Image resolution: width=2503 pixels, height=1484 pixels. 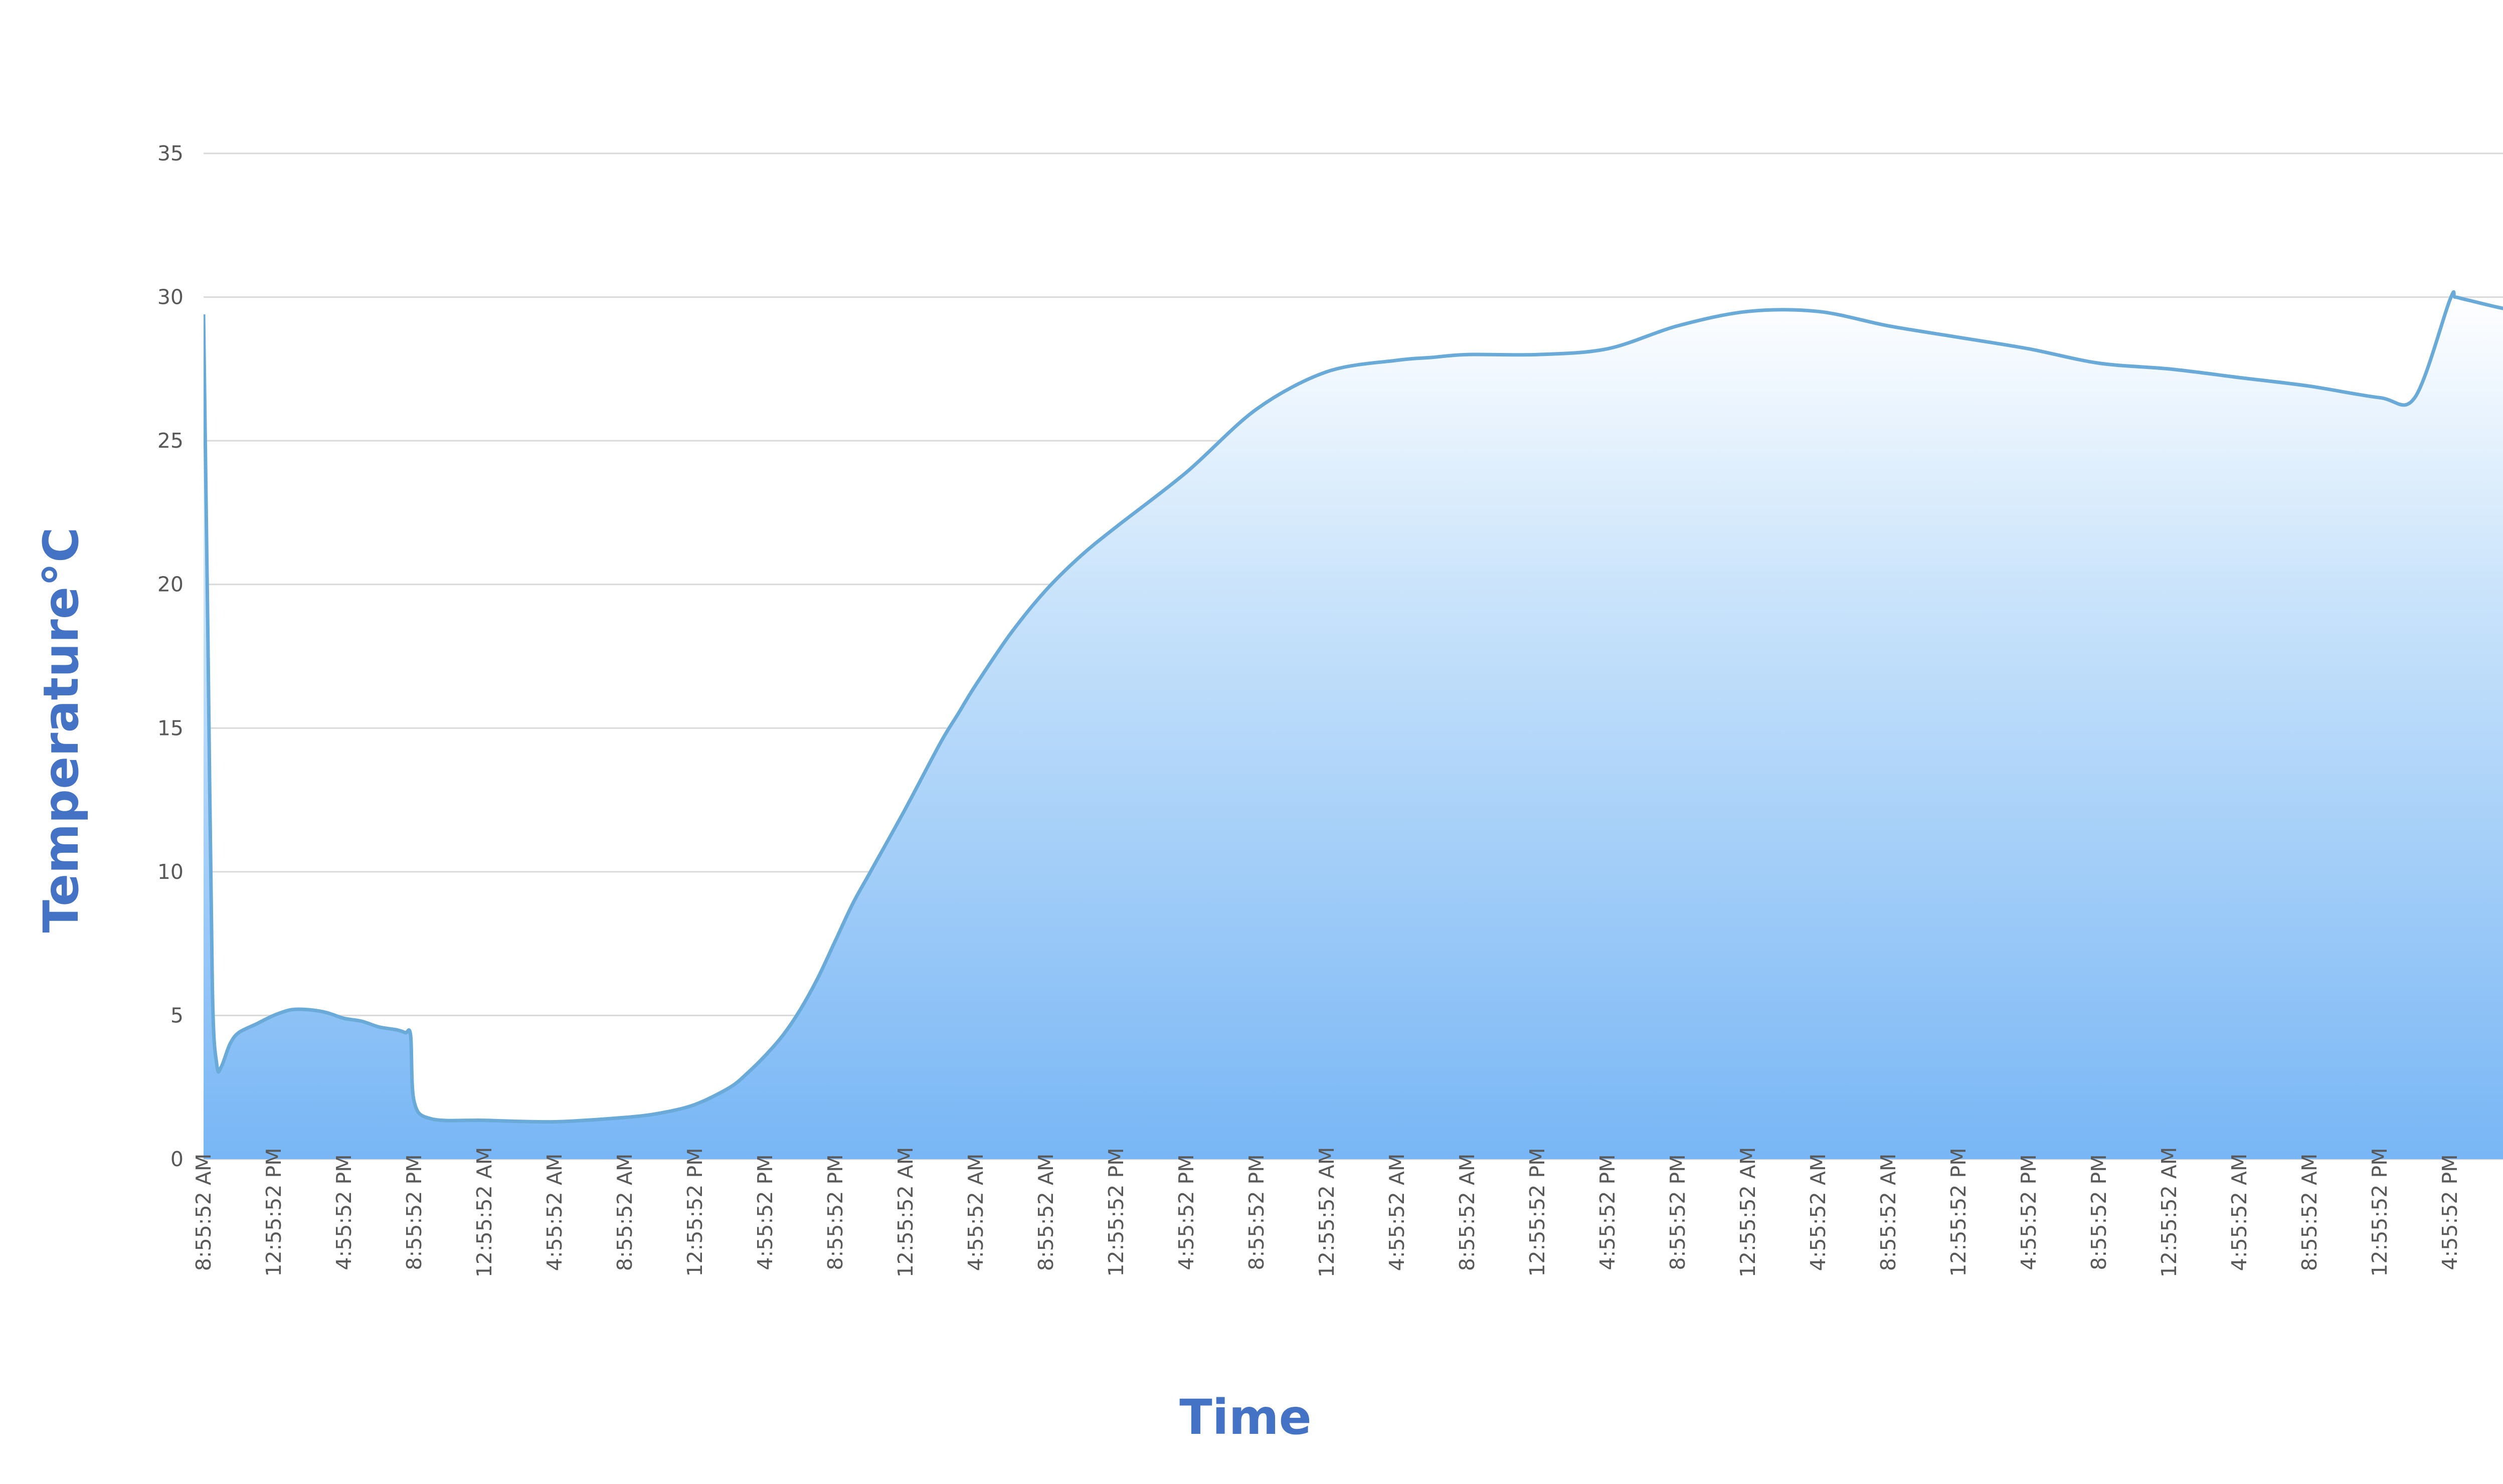 What do you see at coordinates (171, 297) in the screenshot?
I see `y-tick-label: 30` at bounding box center [171, 297].